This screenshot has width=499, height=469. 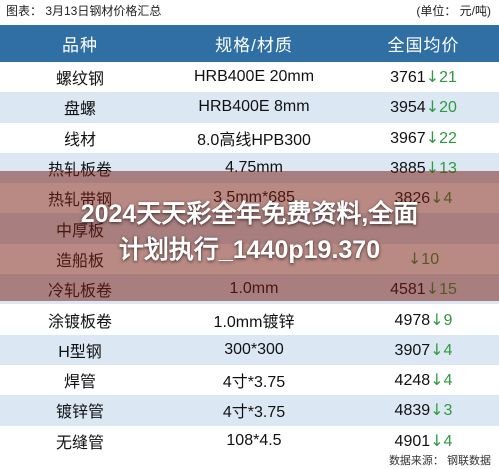 What do you see at coordinates (448, 108) in the screenshot?
I see `change-amount: 20` at bounding box center [448, 108].